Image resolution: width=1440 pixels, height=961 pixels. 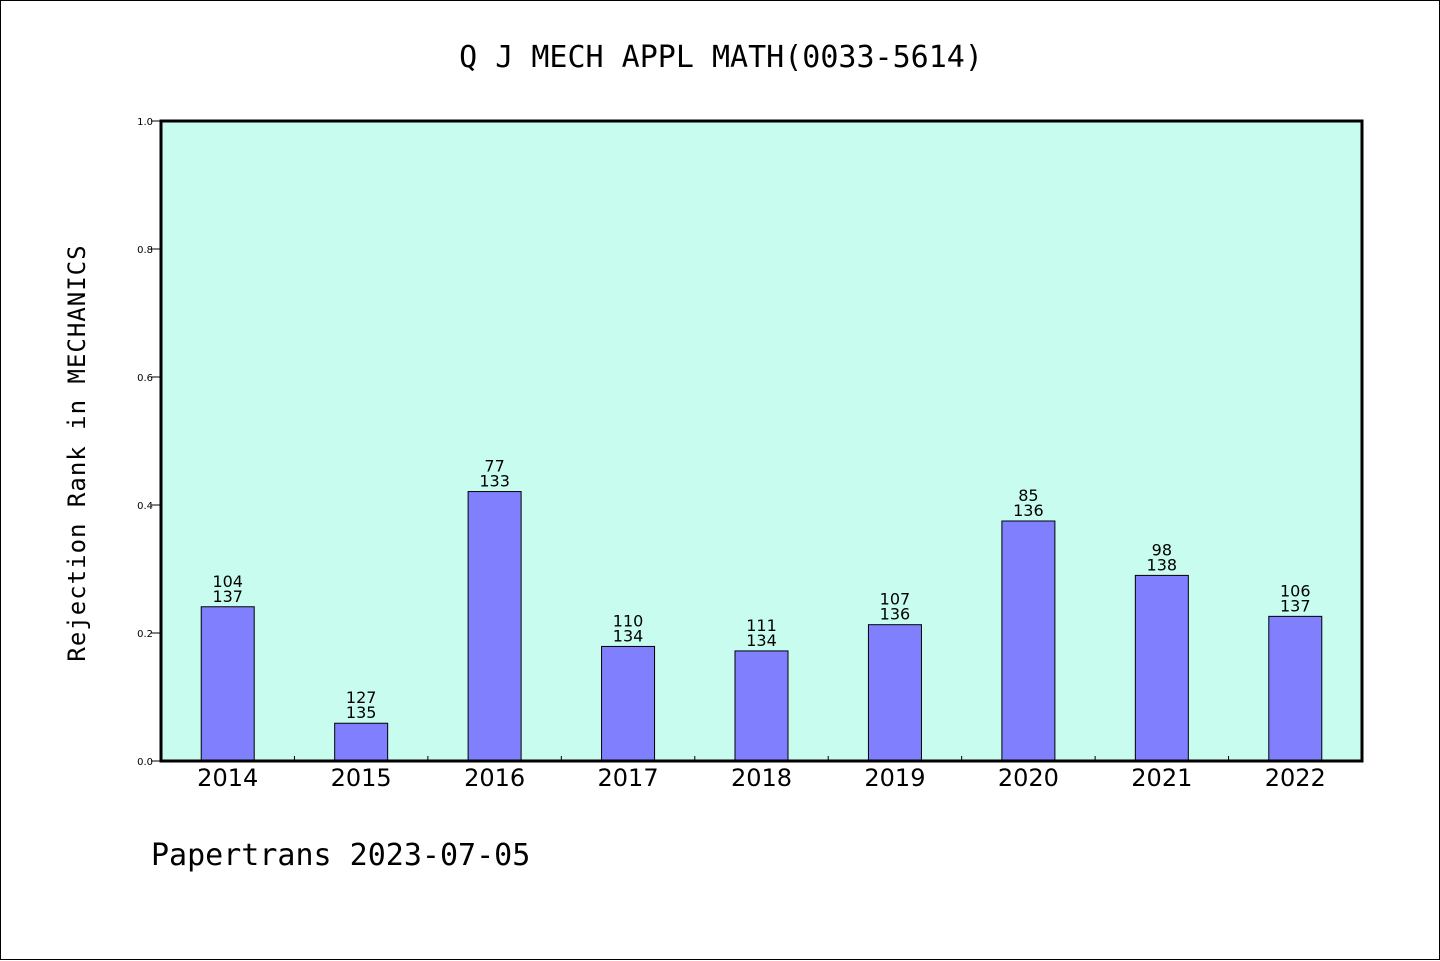 I want to click on x-tick-label: 2021, so click(x=1161, y=778).